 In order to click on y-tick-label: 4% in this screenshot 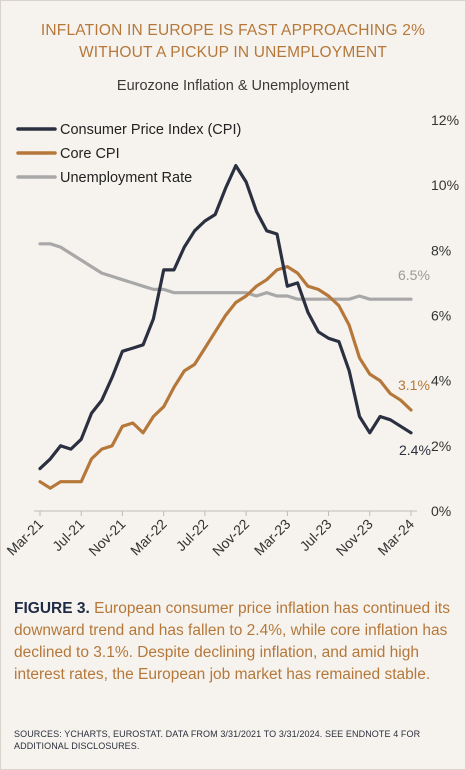, I will do `click(441, 381)`.